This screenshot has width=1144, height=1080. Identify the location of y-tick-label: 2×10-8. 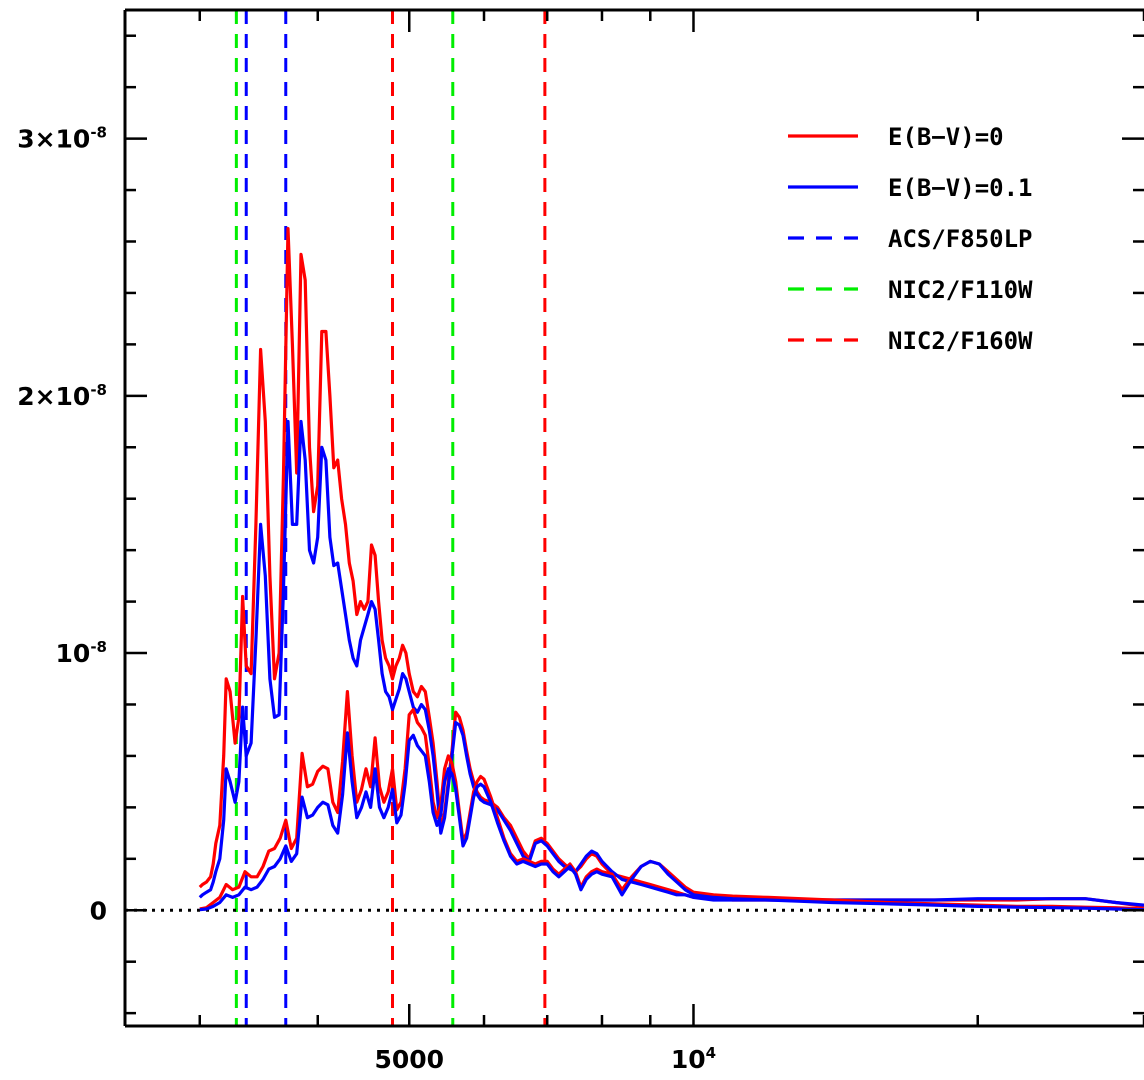
(62, 396).